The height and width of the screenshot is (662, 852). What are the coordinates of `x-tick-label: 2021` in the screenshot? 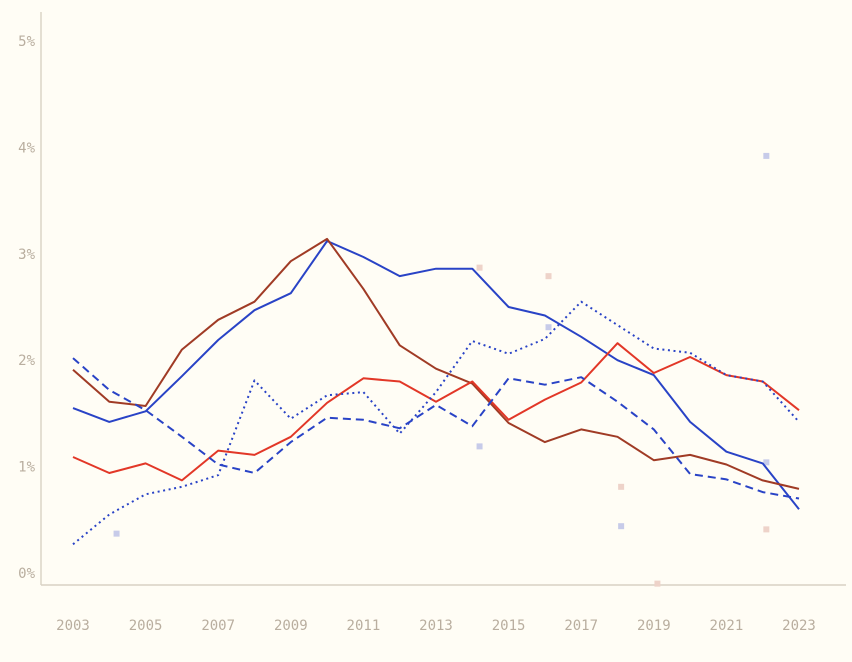 It's located at (727, 626).